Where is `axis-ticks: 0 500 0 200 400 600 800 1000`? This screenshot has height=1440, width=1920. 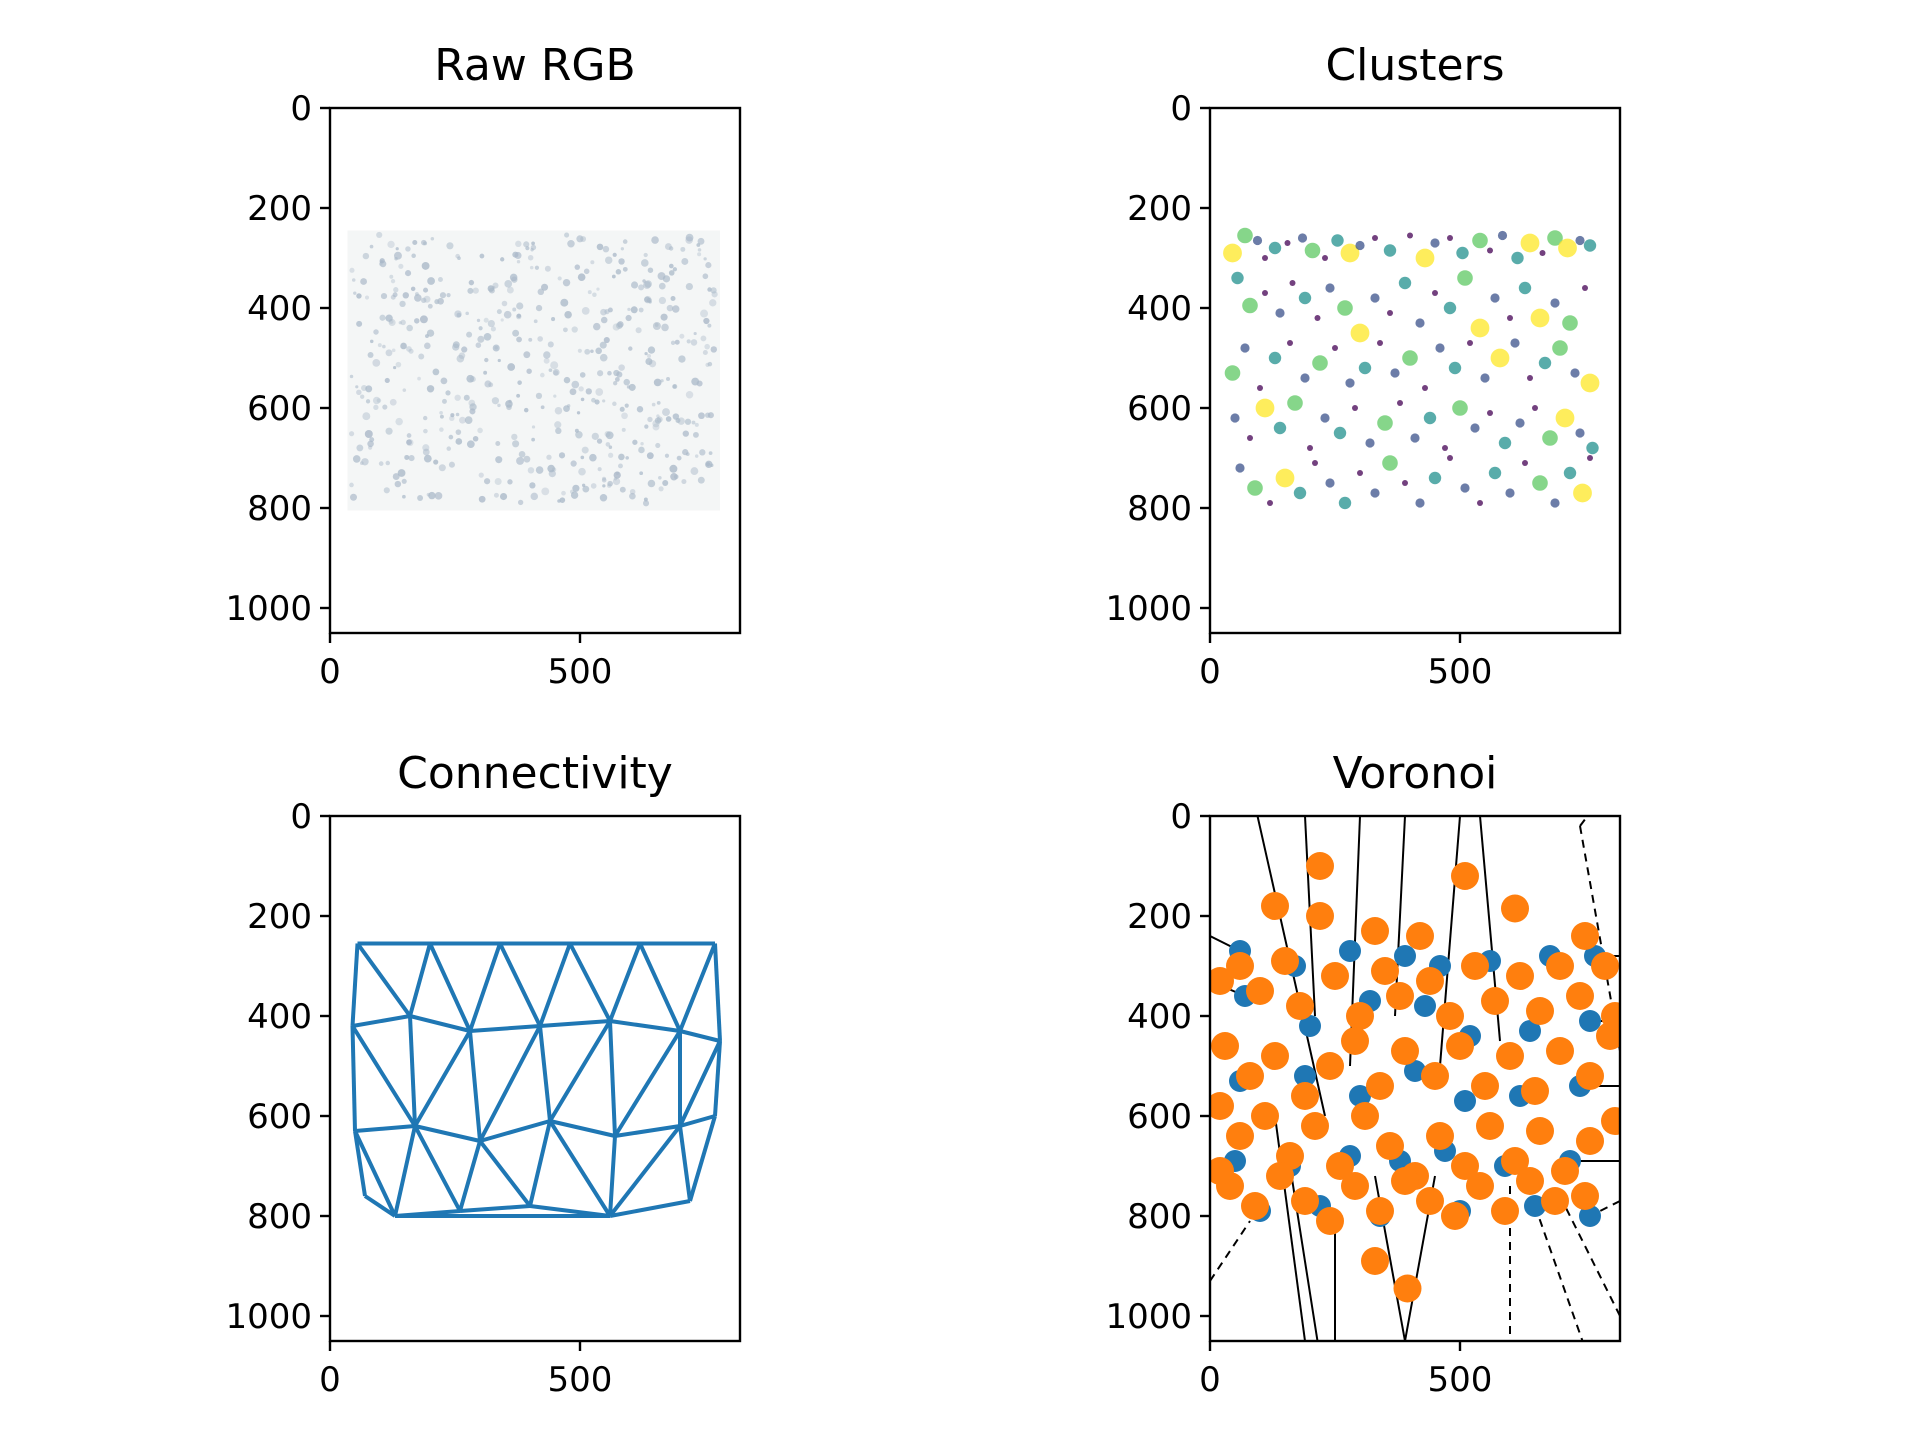 axis-ticks: 0 500 0 200 400 600 800 1000 is located at coordinates (418, 1098).